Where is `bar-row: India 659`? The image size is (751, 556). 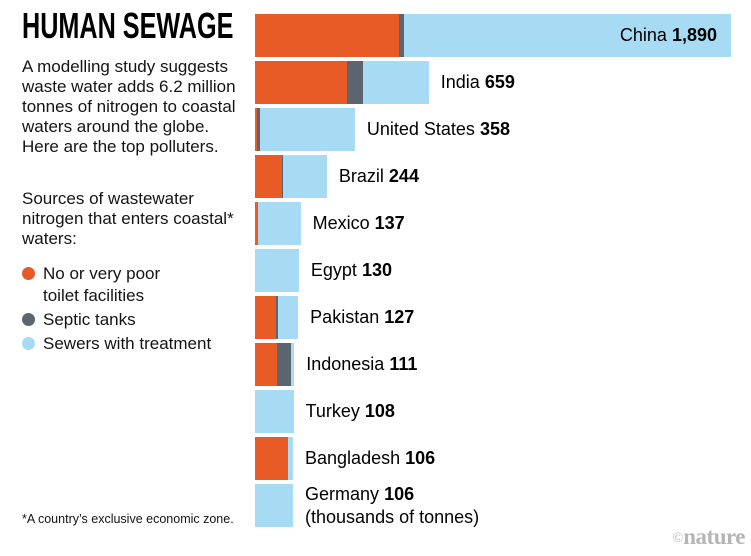 bar-row: India 659 is located at coordinates (503, 82).